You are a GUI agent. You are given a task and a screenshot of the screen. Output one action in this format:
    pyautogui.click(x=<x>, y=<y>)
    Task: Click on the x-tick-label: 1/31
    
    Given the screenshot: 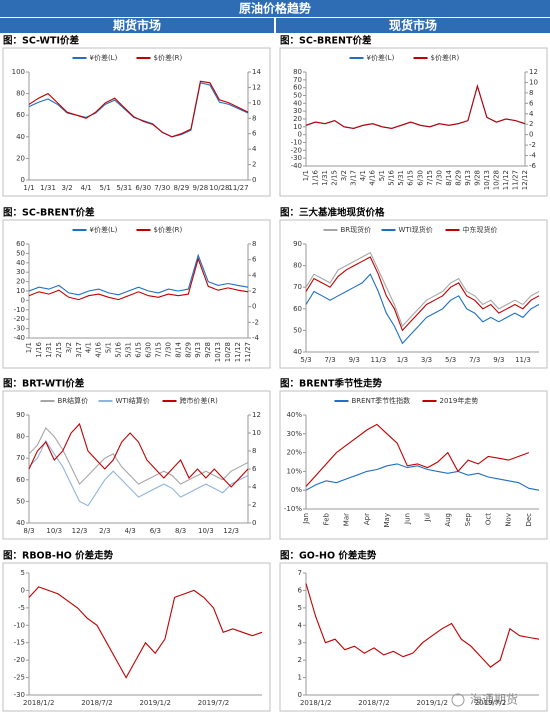 What is the action you would take?
    pyautogui.click(x=48, y=188)
    